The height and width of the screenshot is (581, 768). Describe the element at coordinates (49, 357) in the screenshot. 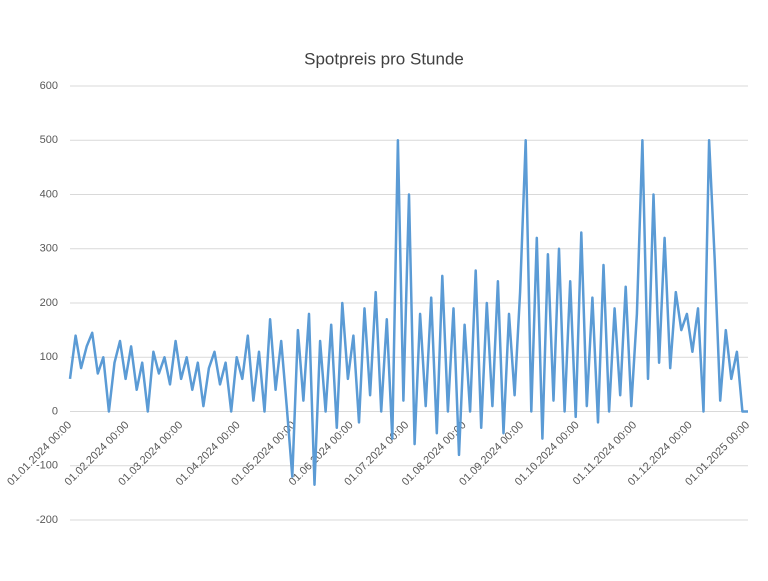

I see `y-tick-label: 100` at that location.